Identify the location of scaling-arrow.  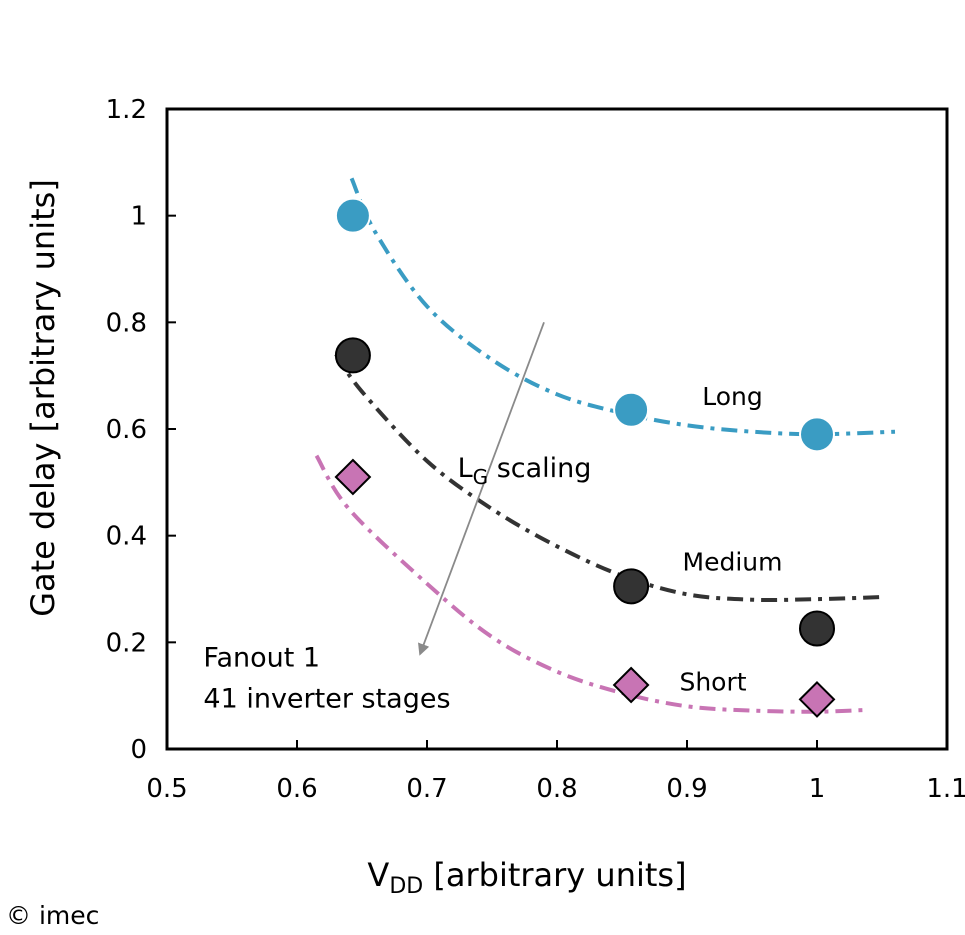
(481, 489).